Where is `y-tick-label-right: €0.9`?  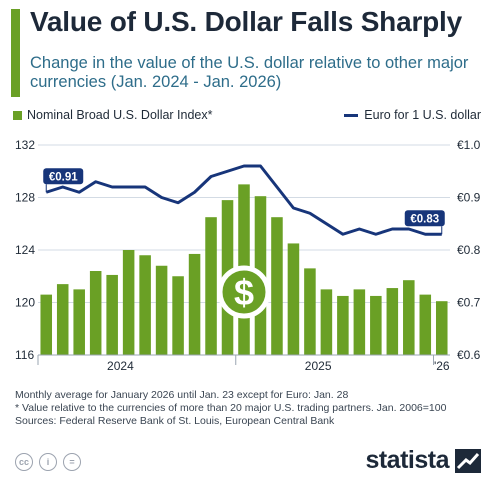 y-tick-label-right: €0.9 is located at coordinates (469, 198).